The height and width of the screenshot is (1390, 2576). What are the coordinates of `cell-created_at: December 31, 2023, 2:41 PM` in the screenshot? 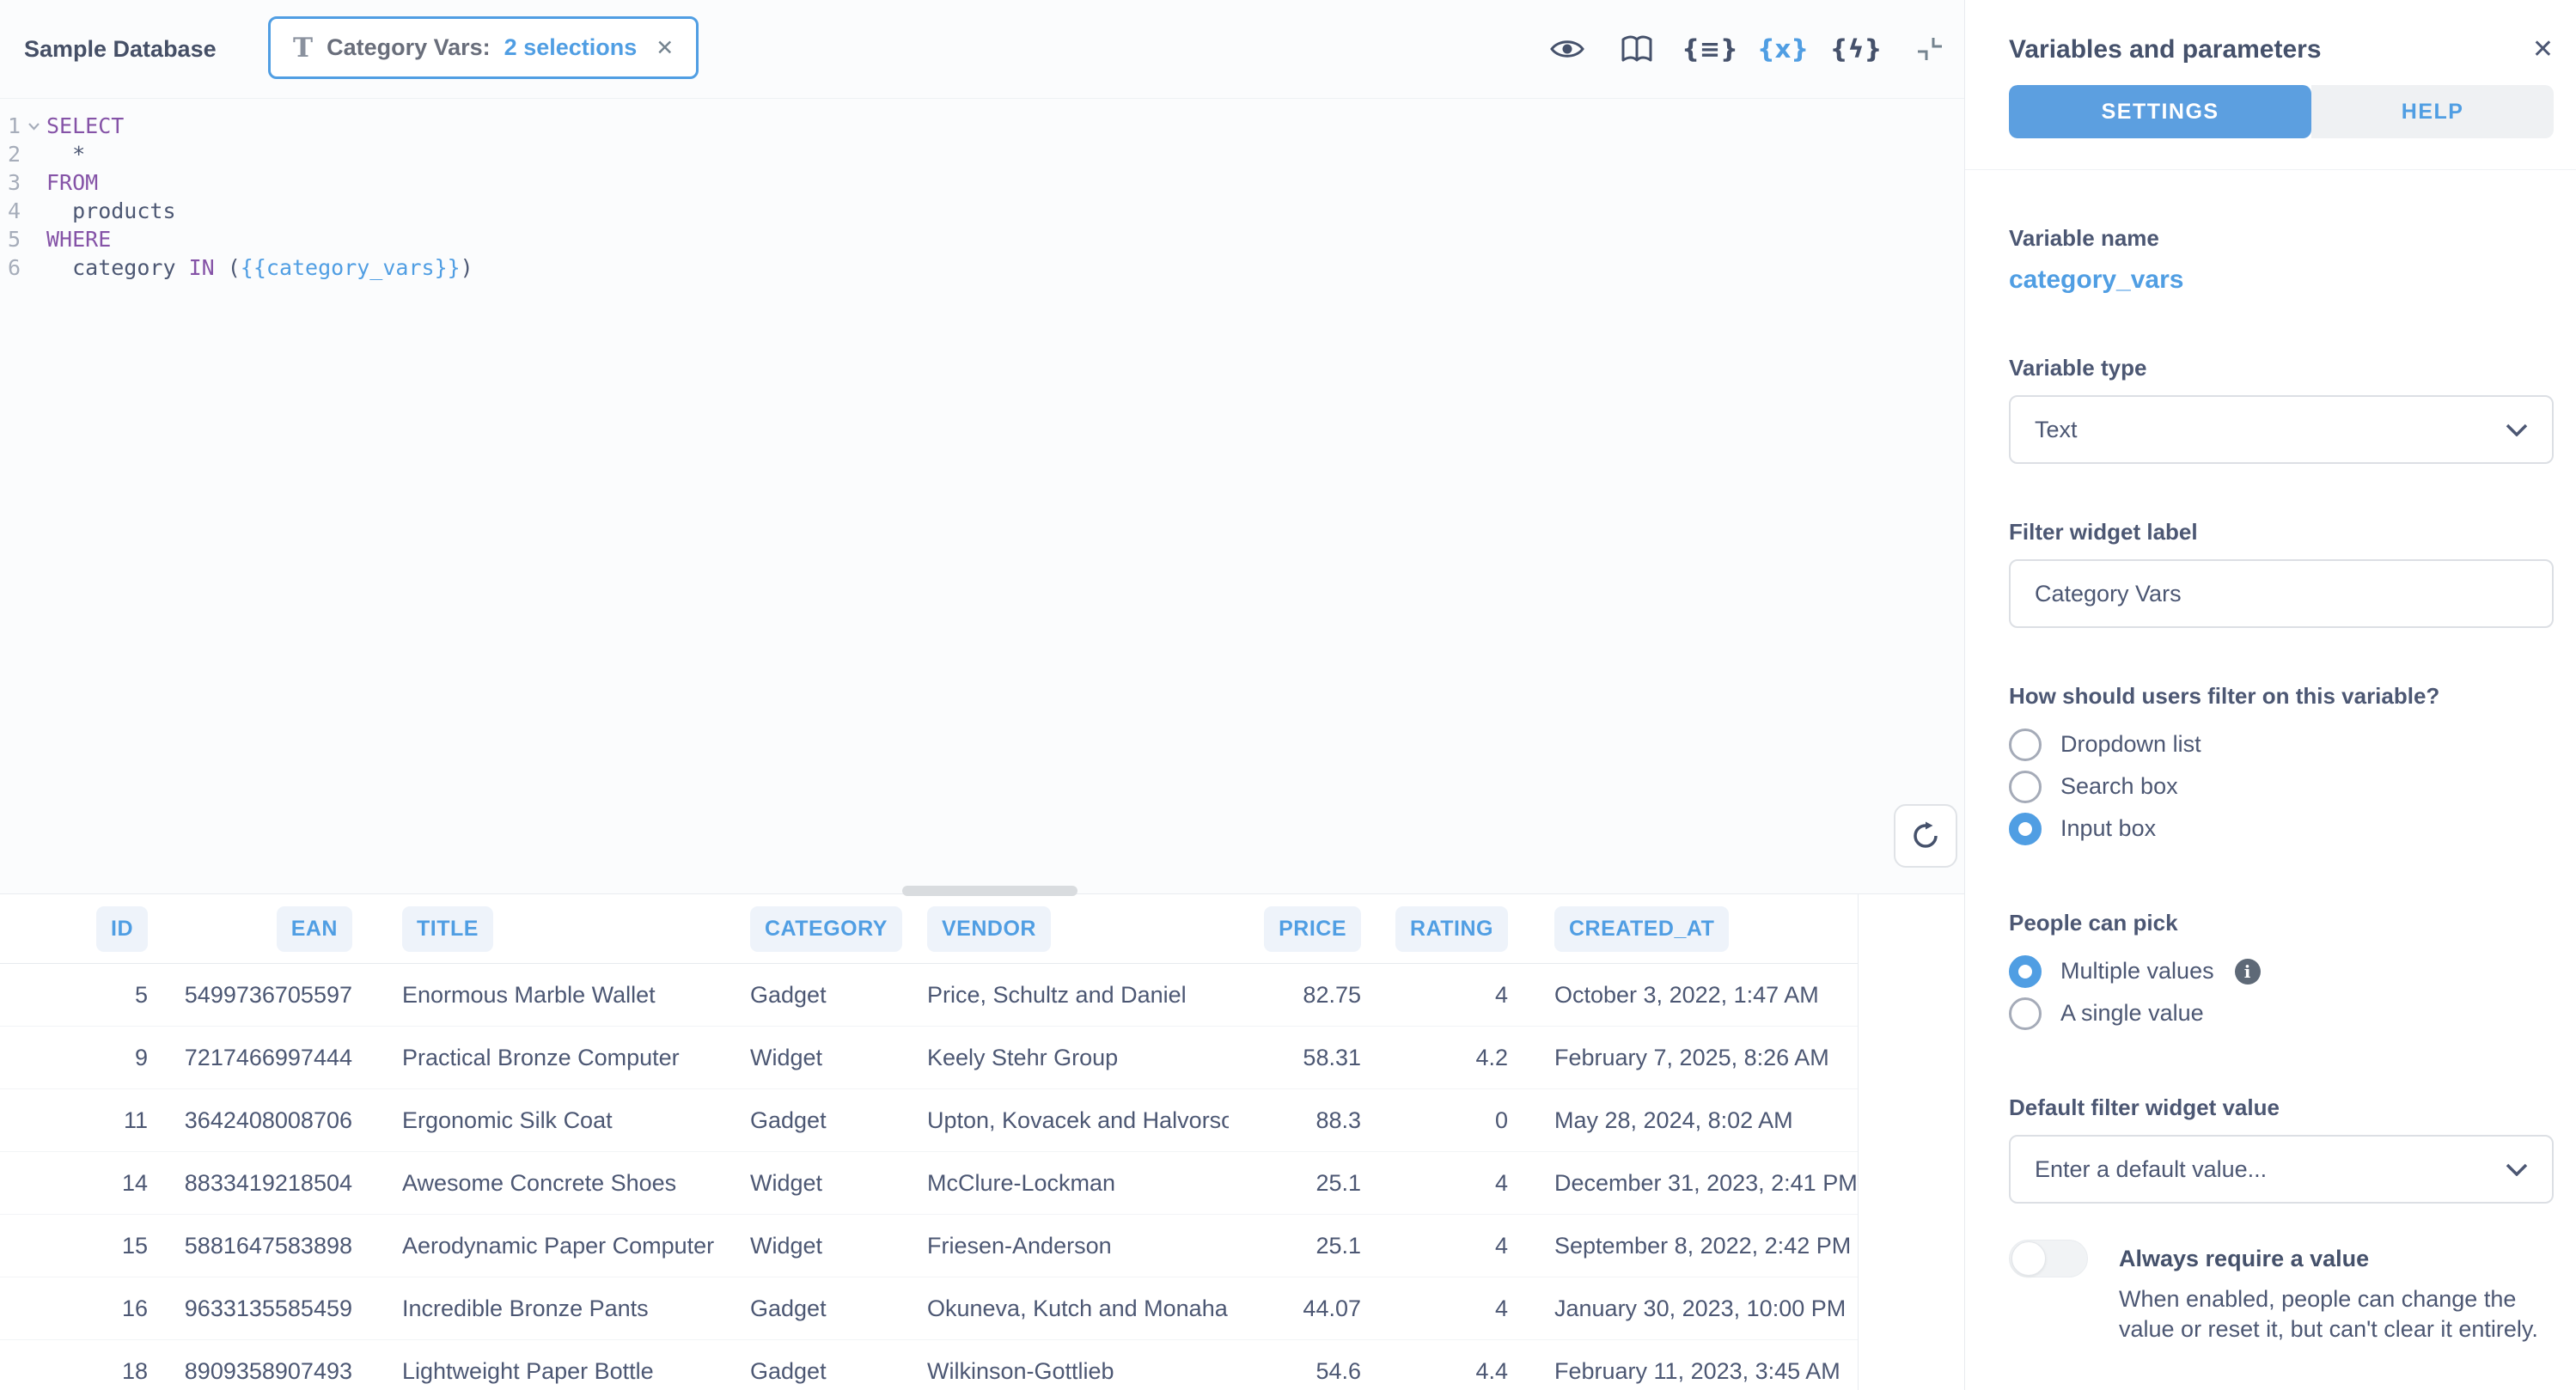 It's located at (1683, 1183).